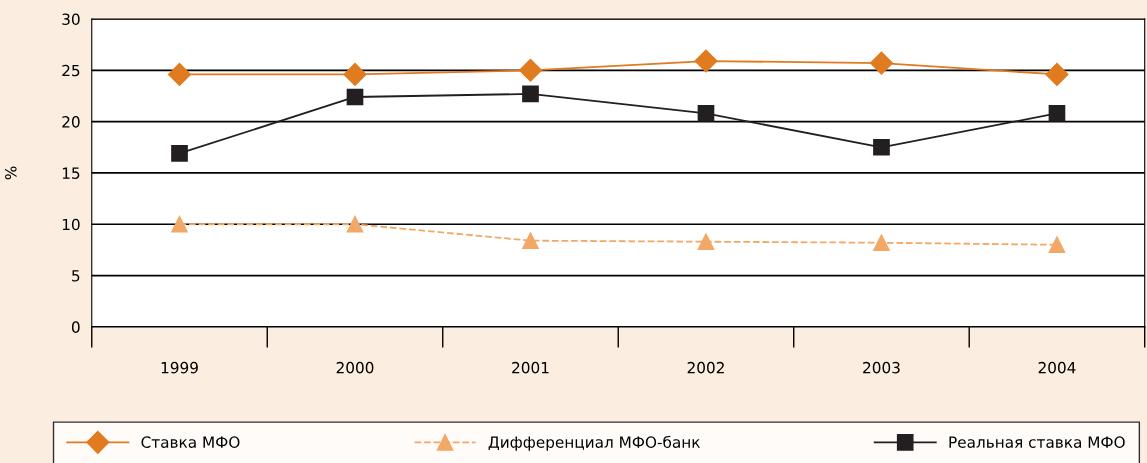 Image resolution: width=1147 pixels, height=463 pixels. Describe the element at coordinates (71, 70) in the screenshot. I see `y-tick-label: 25` at that location.